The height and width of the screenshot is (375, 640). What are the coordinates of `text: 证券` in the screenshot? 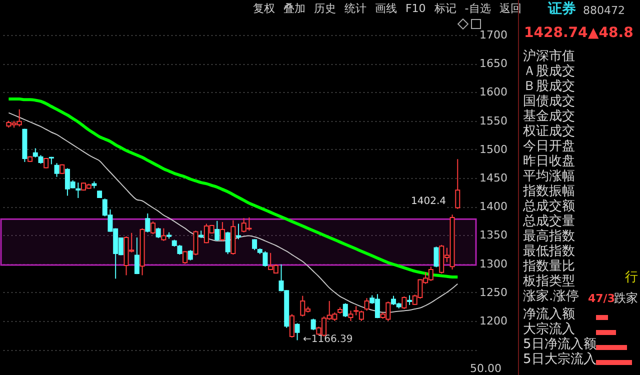 It's located at (562, 9).